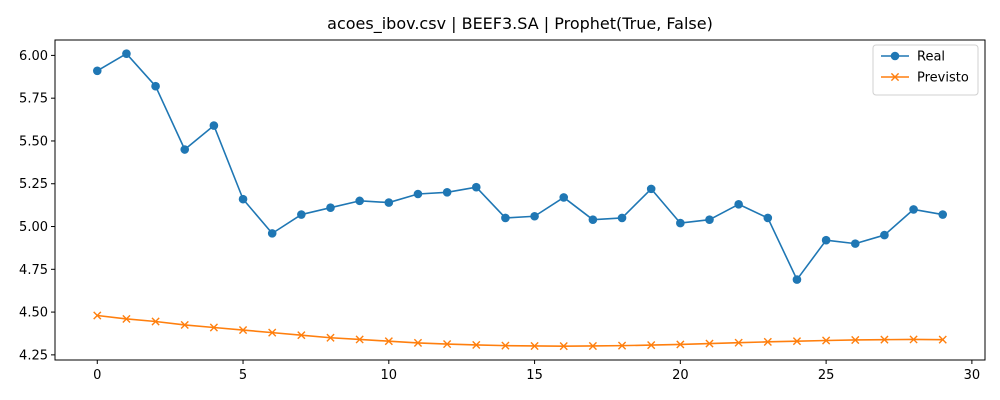 This screenshot has height=400, width=1000. I want to click on y-tick-label: 4.25, so click(33, 355).